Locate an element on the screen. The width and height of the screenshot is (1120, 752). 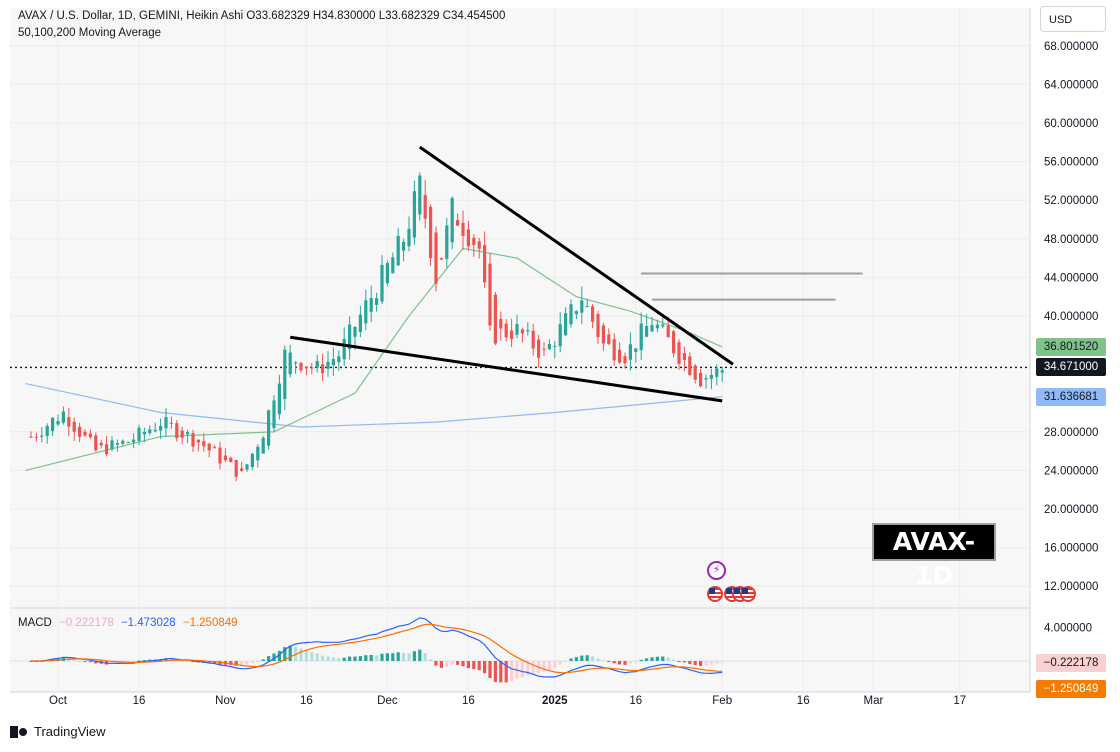
time-tick-label: Feb is located at coordinates (722, 701).